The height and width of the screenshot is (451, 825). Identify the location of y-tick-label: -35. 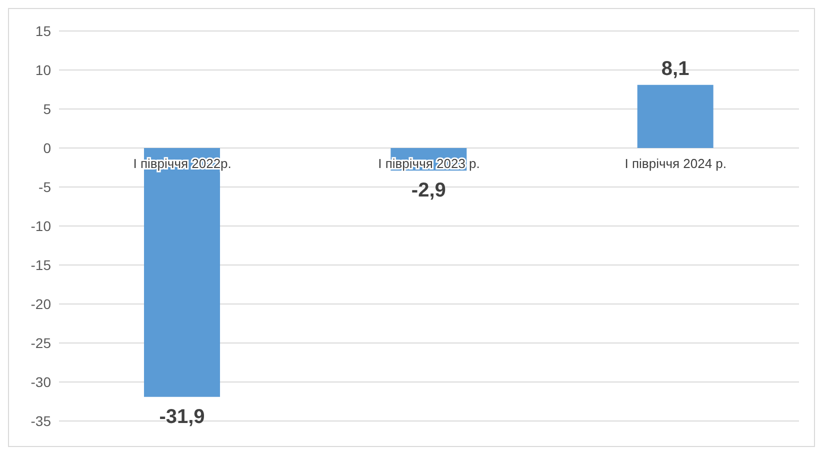
(41, 420).